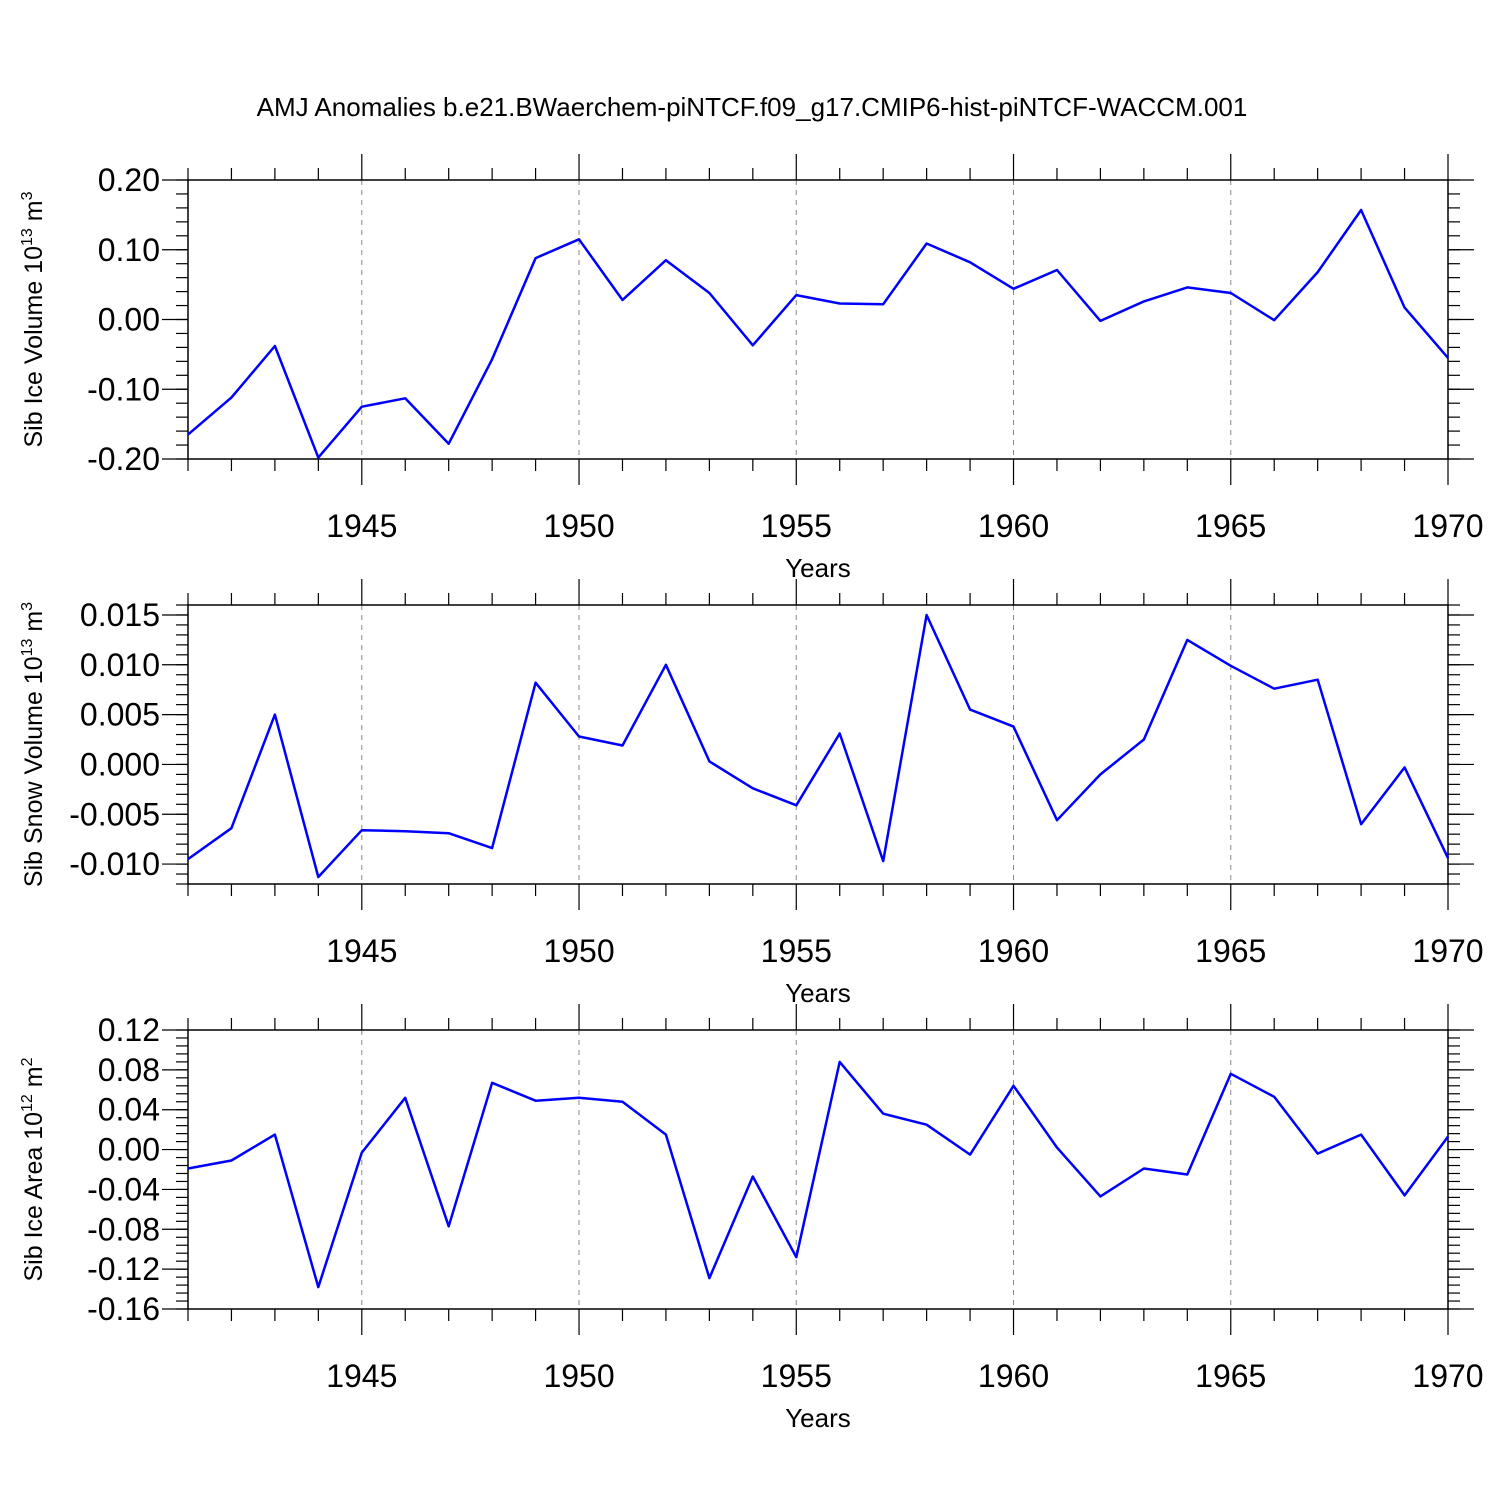 The image size is (1500, 1500). I want to click on y-tick-label: 0.04, so click(129, 1110).